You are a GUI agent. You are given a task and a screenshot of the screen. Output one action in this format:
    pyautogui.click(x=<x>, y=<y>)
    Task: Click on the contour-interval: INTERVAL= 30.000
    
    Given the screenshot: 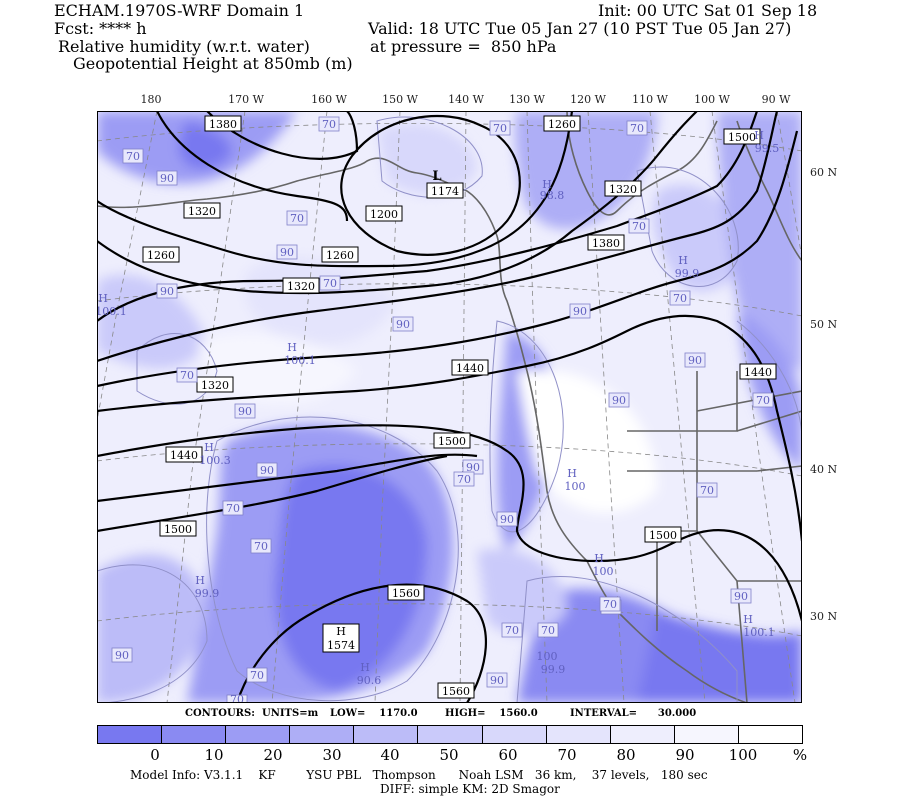 What is the action you would take?
    pyautogui.click(x=633, y=713)
    